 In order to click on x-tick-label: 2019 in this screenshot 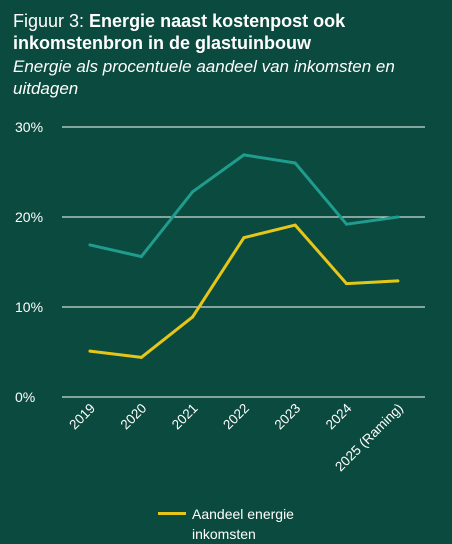, I will do `click(82, 417)`.